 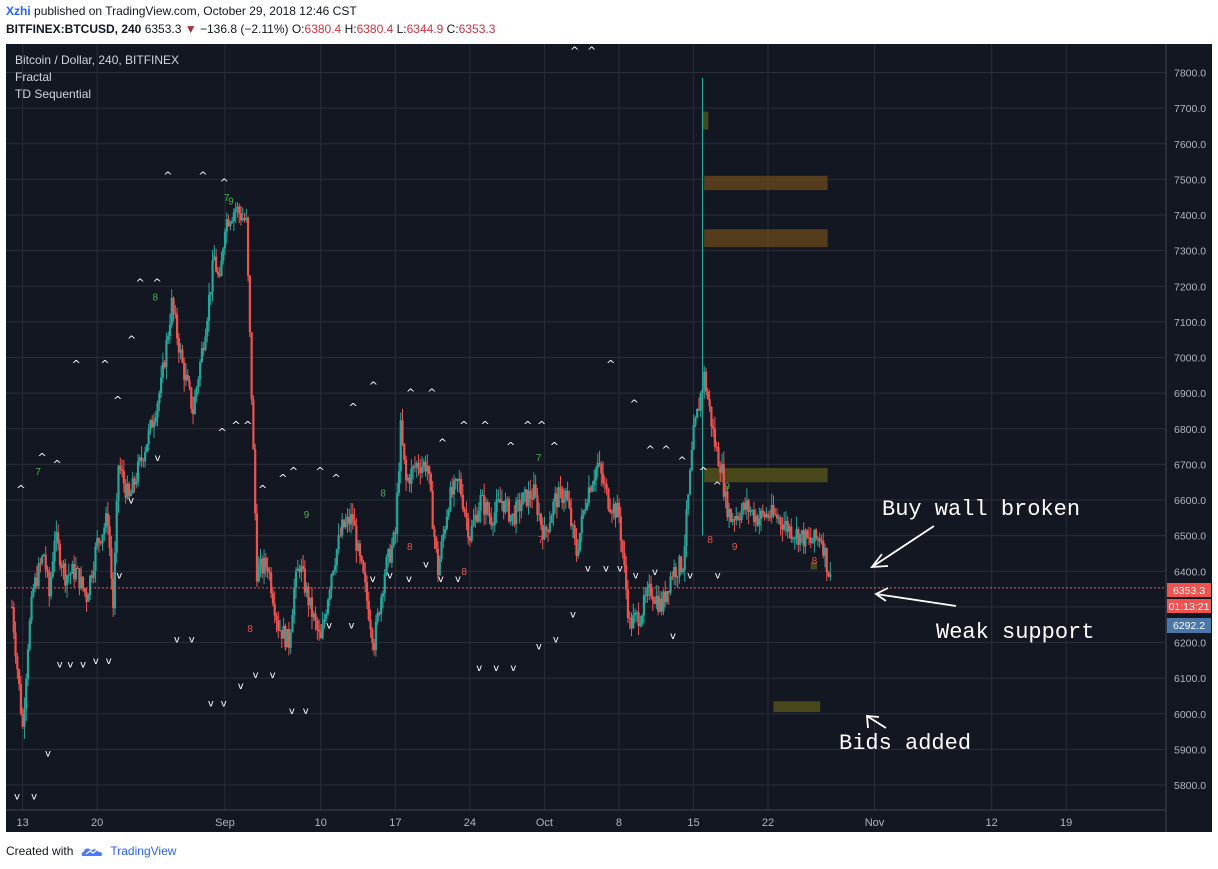 I want to click on price-tick-label: 6700.0, so click(x=1190, y=465).